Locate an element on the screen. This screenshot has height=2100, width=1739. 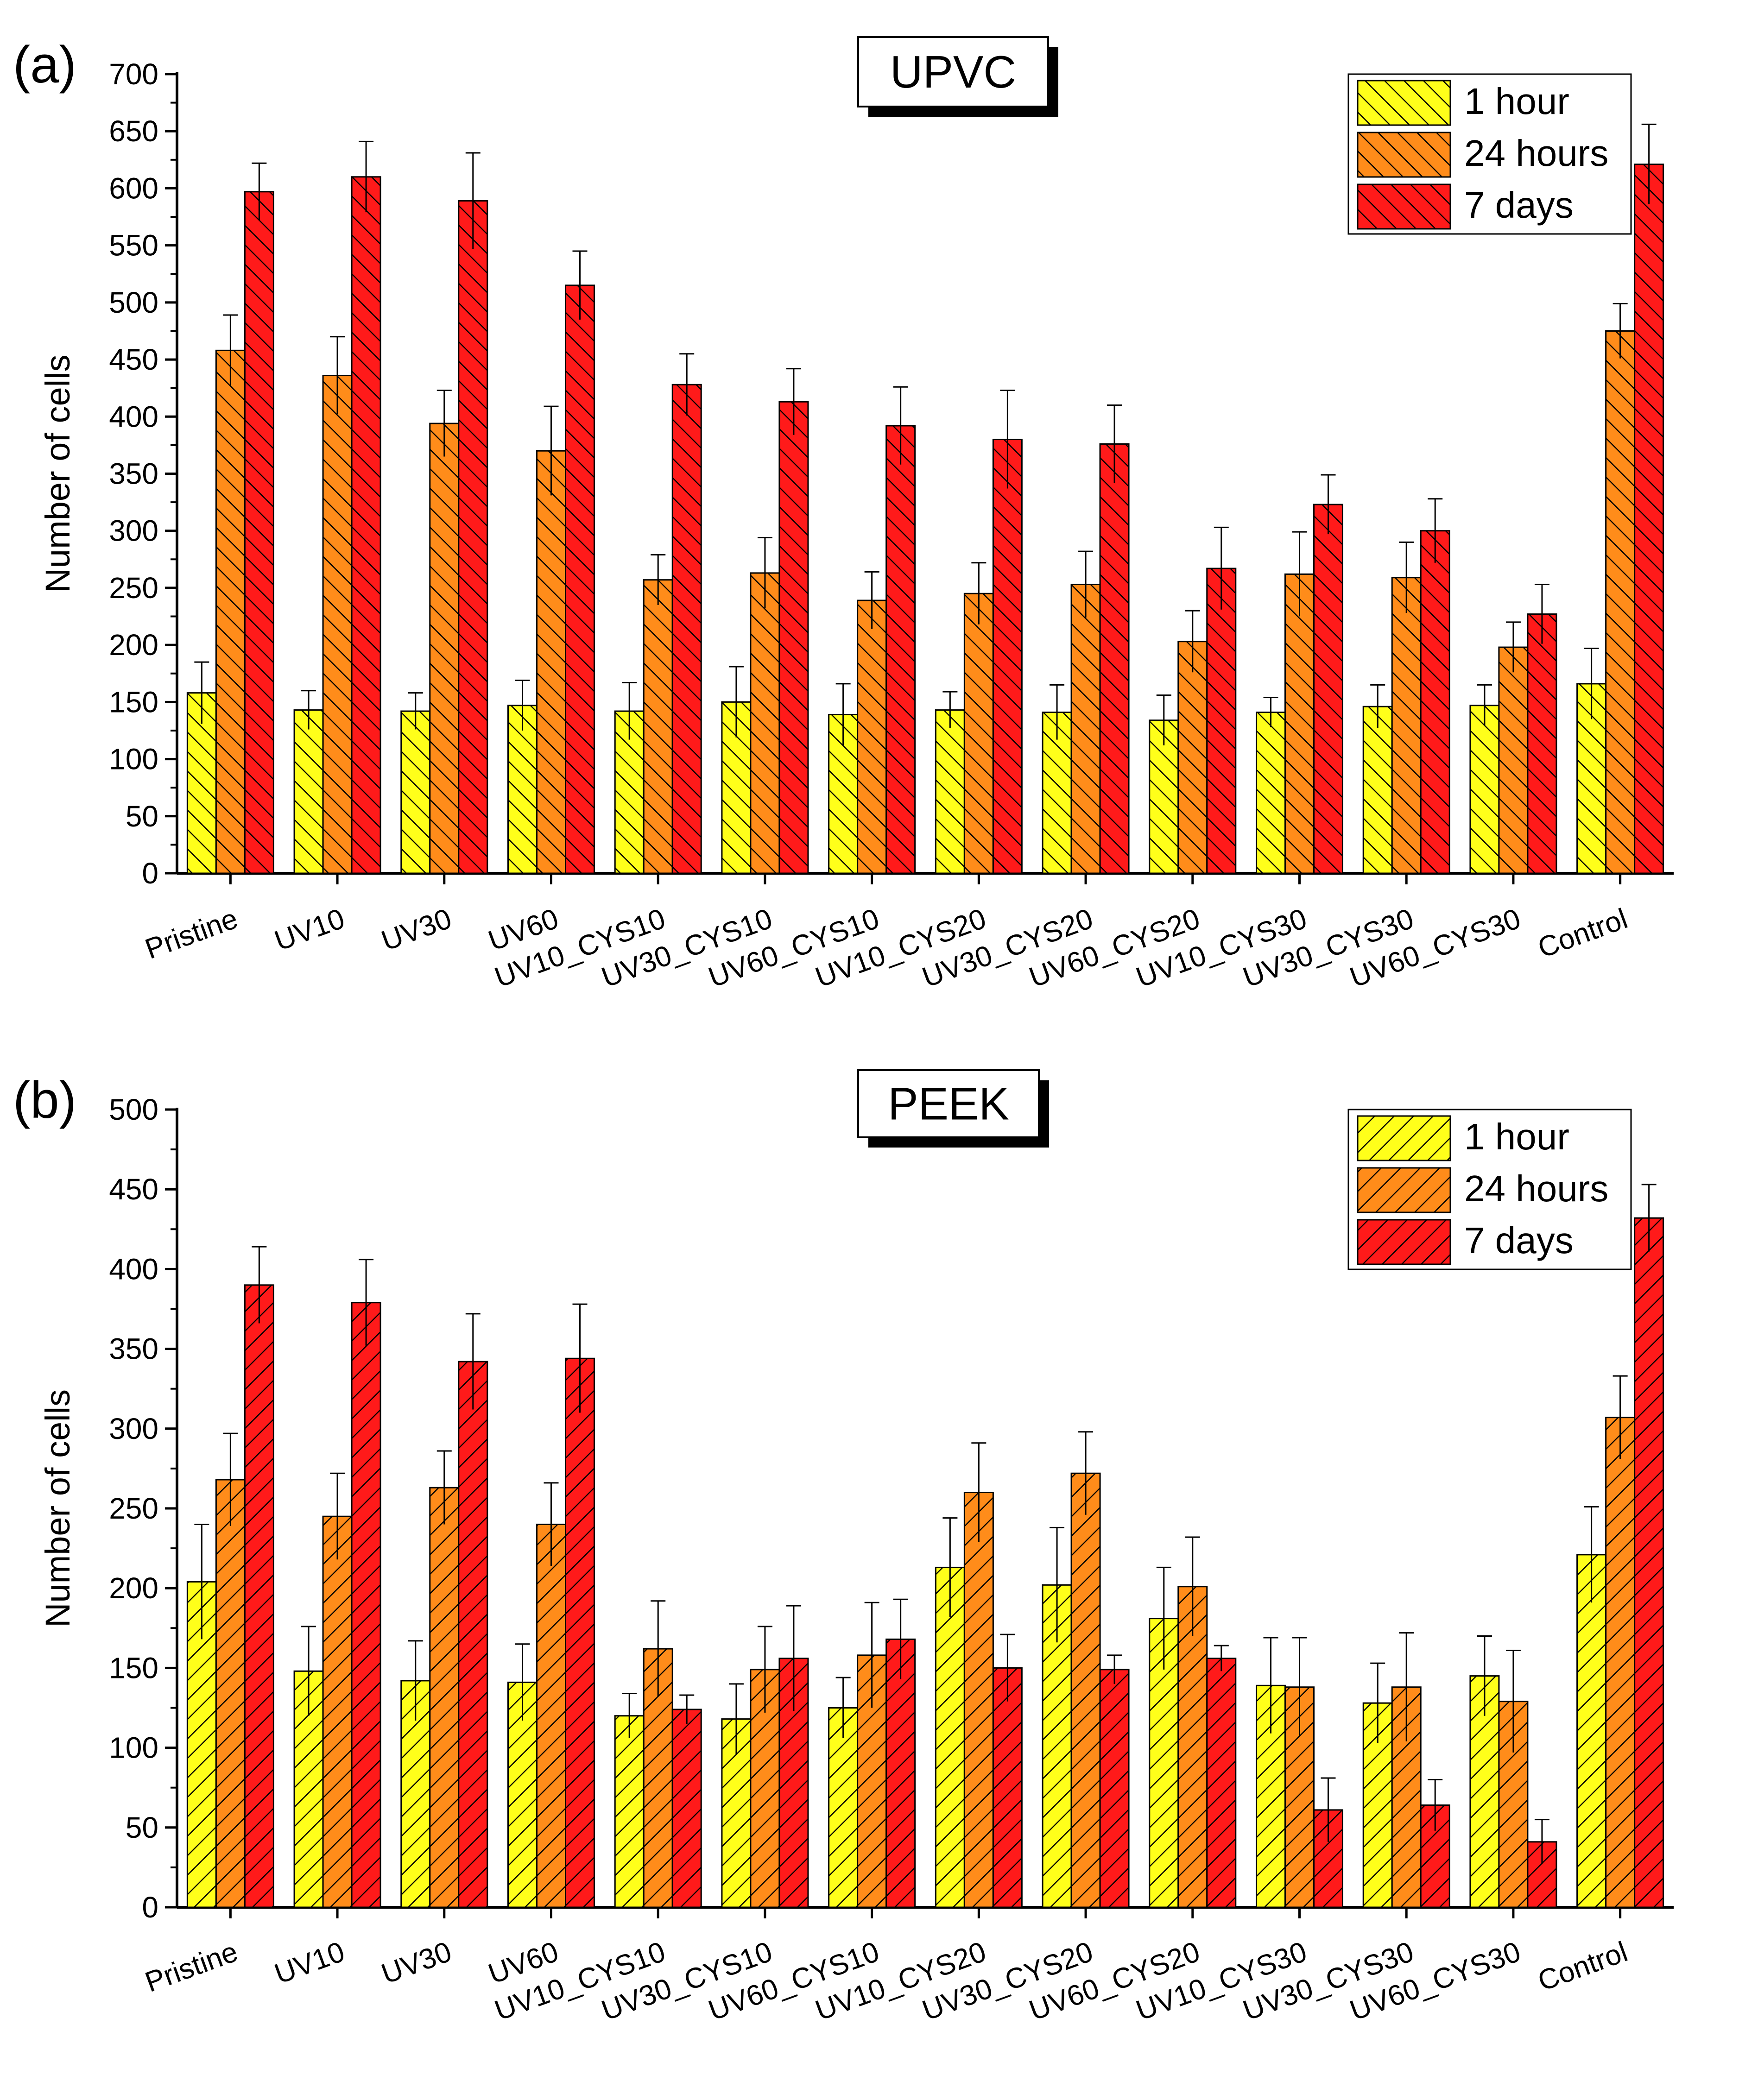
y-tick-label: 400 is located at coordinates (133, 1269).